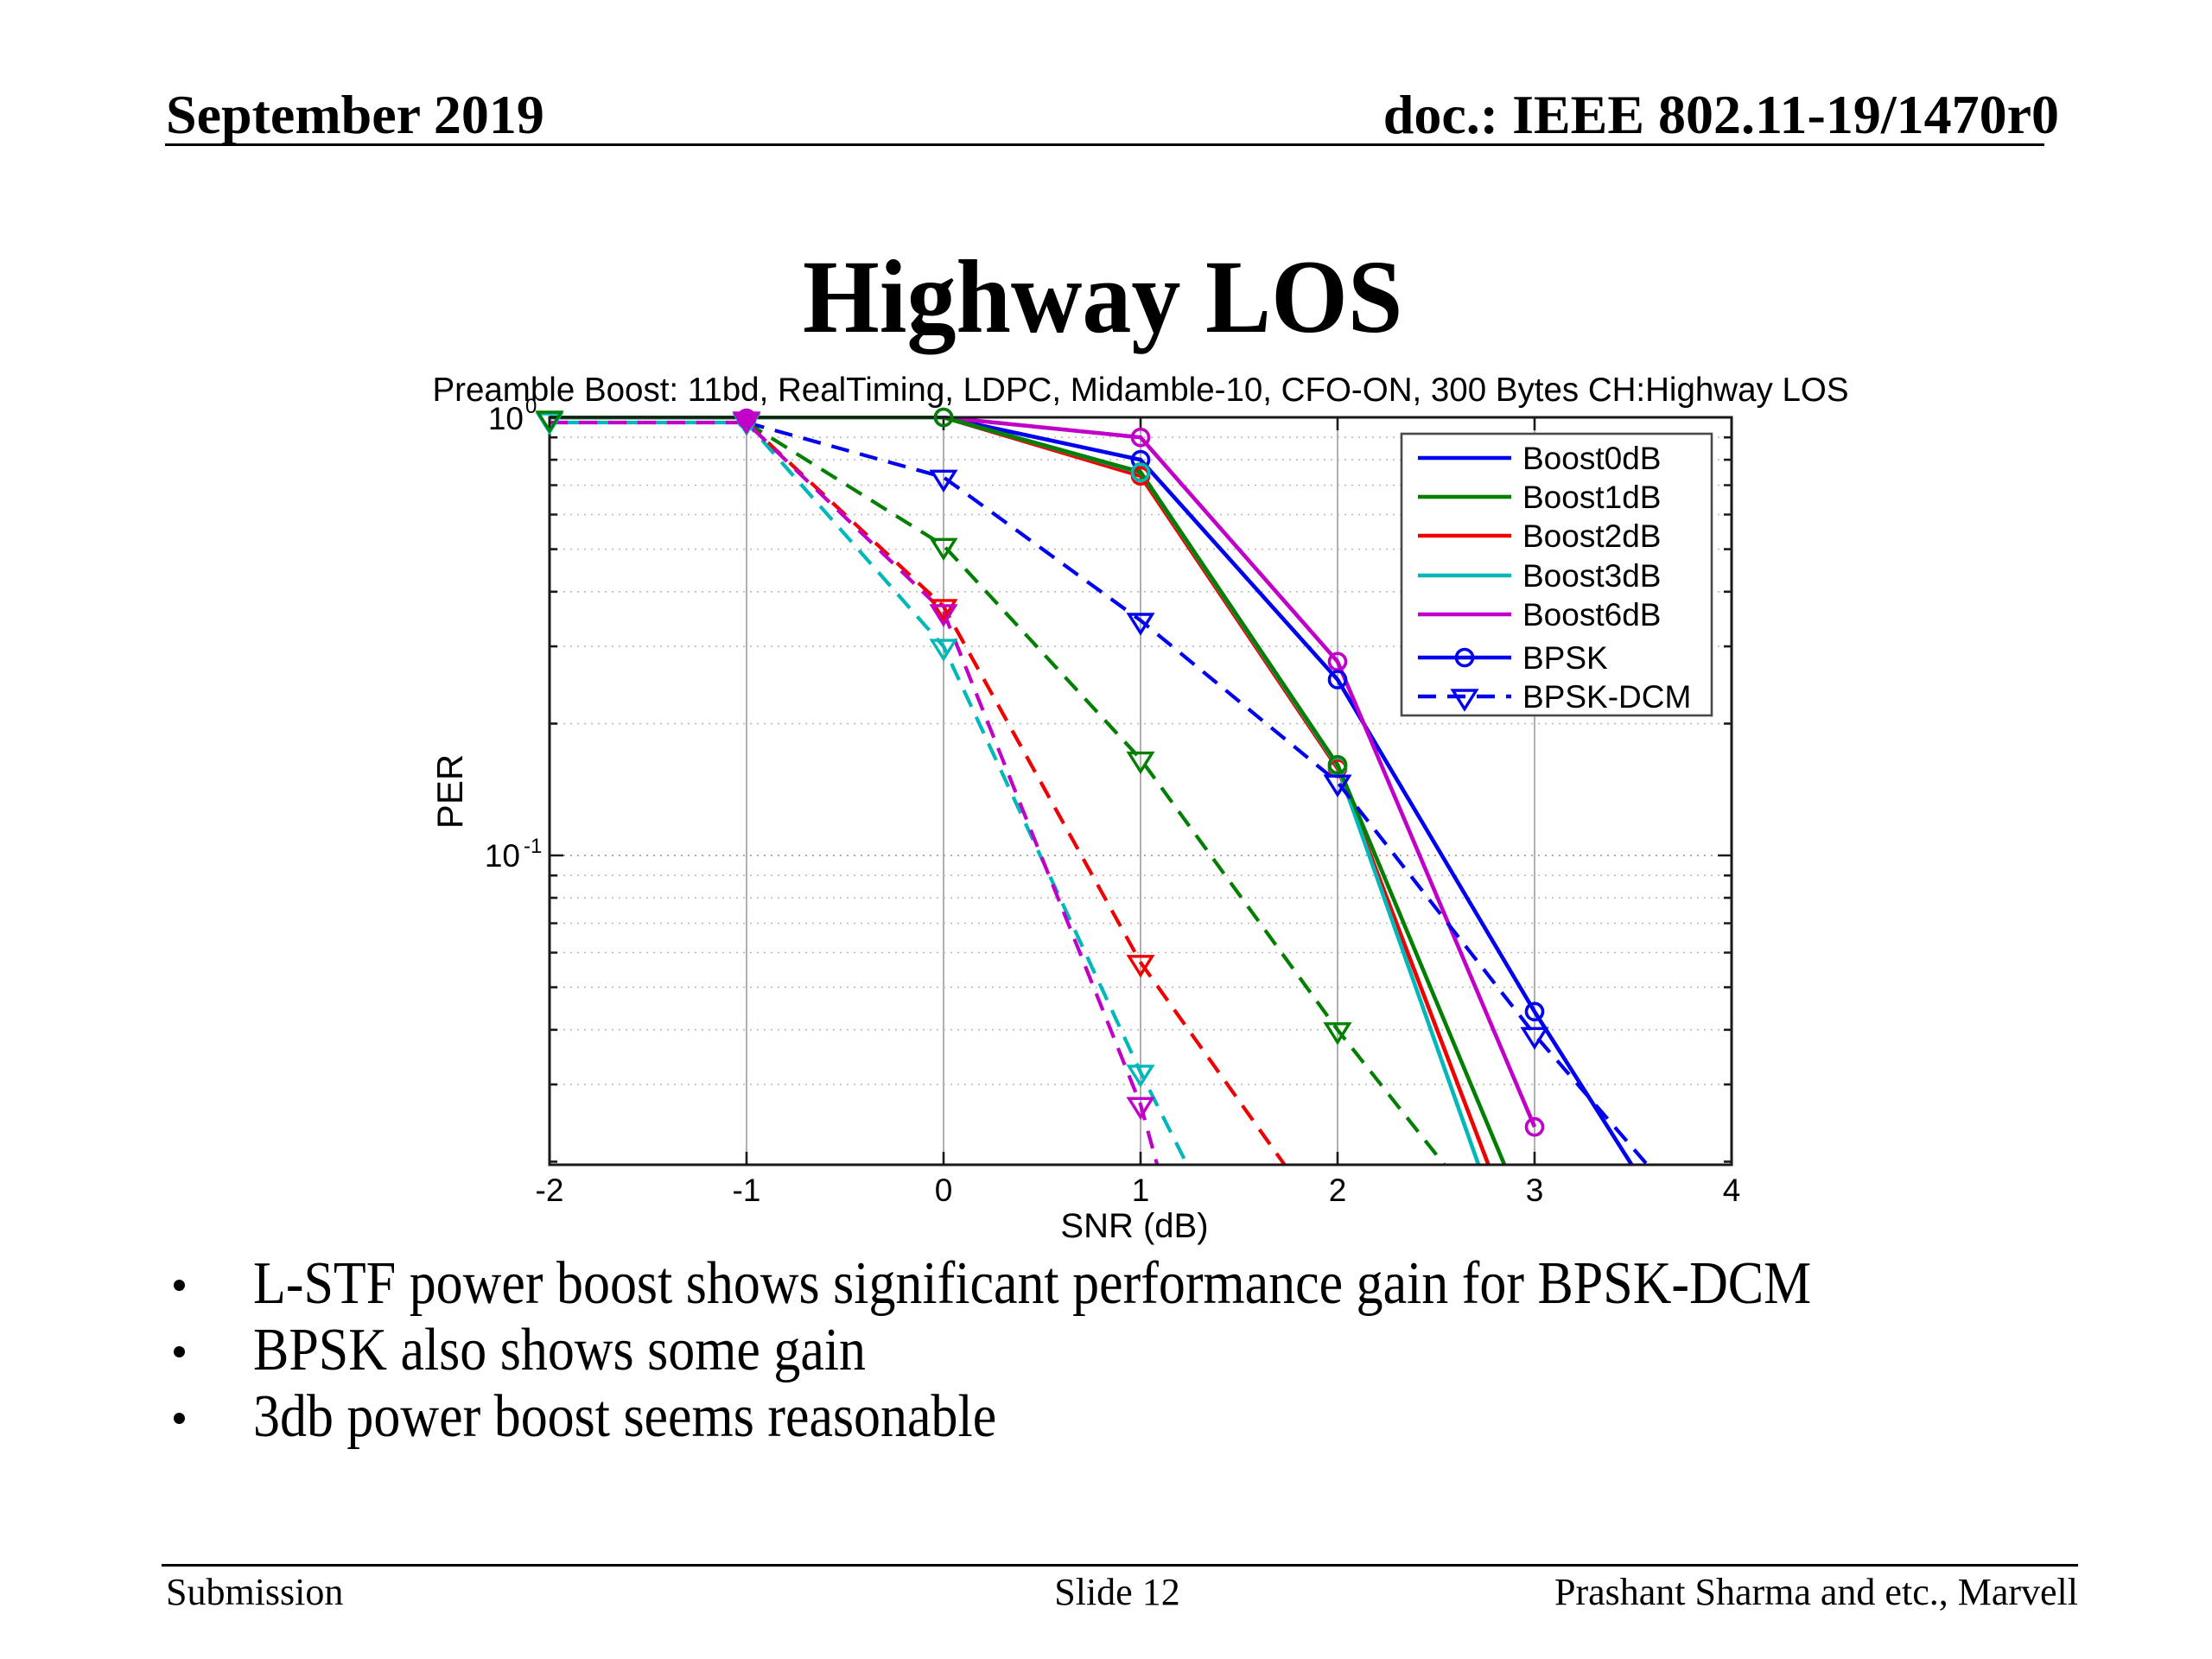 This screenshot has height=1659, width=2212. Describe the element at coordinates (1565, 658) in the screenshot. I see `svg-text: BPSK` at that location.